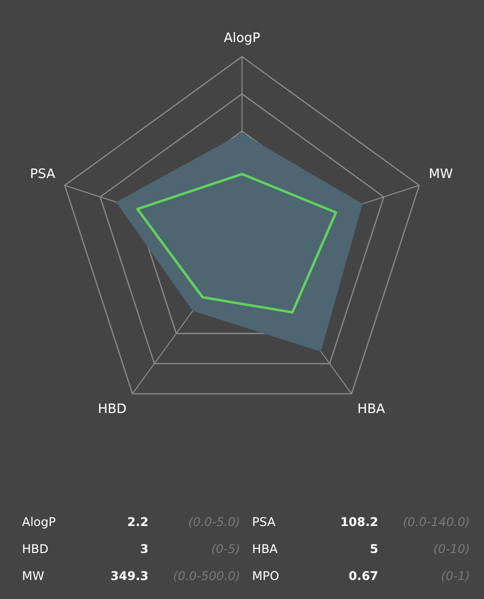 The image size is (484, 599). What do you see at coordinates (263, 522) in the screenshot?
I see `text: PSA` at bounding box center [263, 522].